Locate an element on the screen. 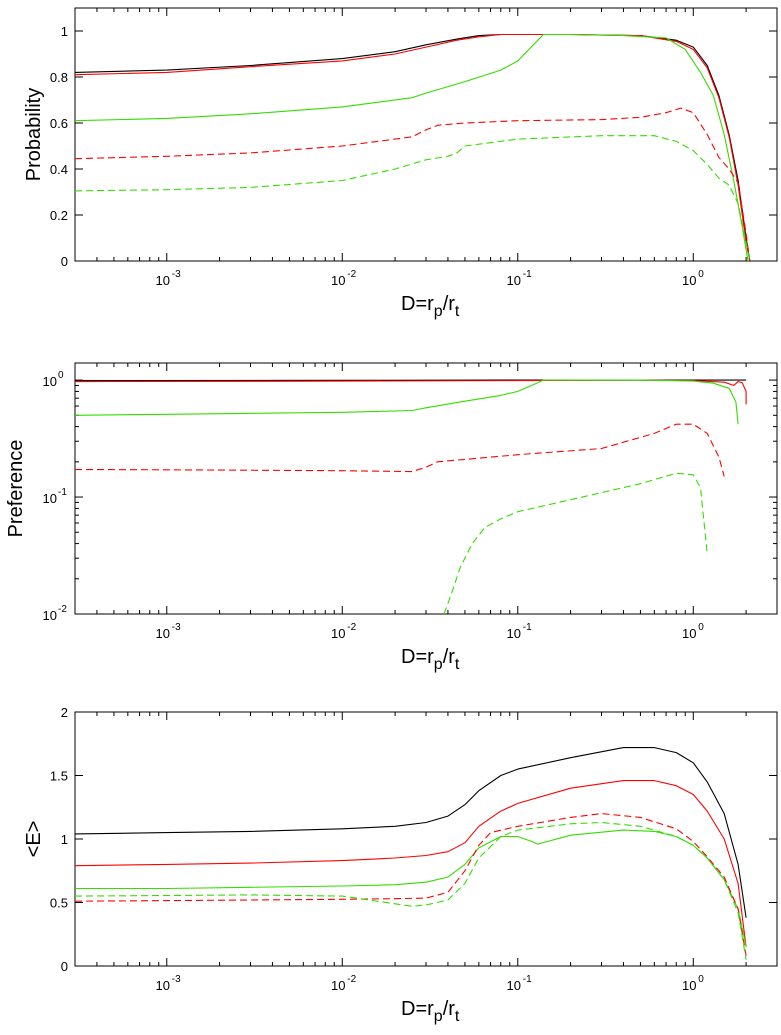  y-tick-label: 0.8 is located at coordinates (59, 77).